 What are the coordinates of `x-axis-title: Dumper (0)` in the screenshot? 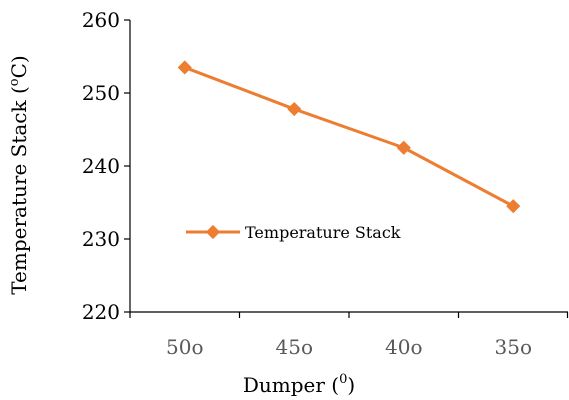 It's located at (299, 384).